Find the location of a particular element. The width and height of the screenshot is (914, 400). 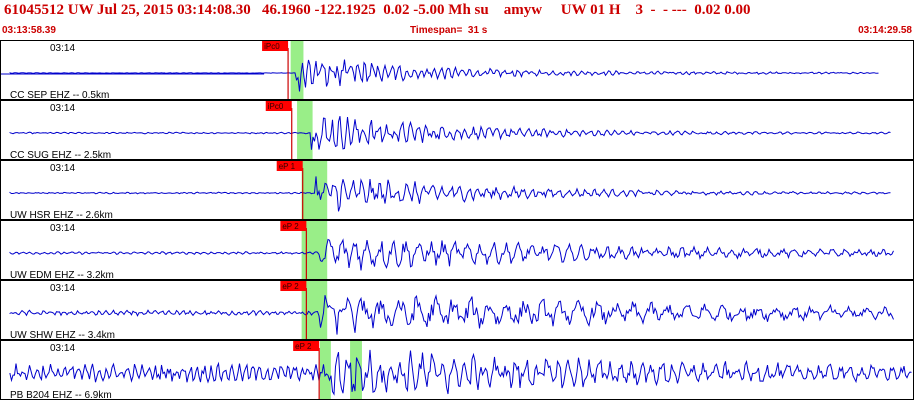

station-label: PB B204 EHZ -- 6.9km is located at coordinates (61, 395).